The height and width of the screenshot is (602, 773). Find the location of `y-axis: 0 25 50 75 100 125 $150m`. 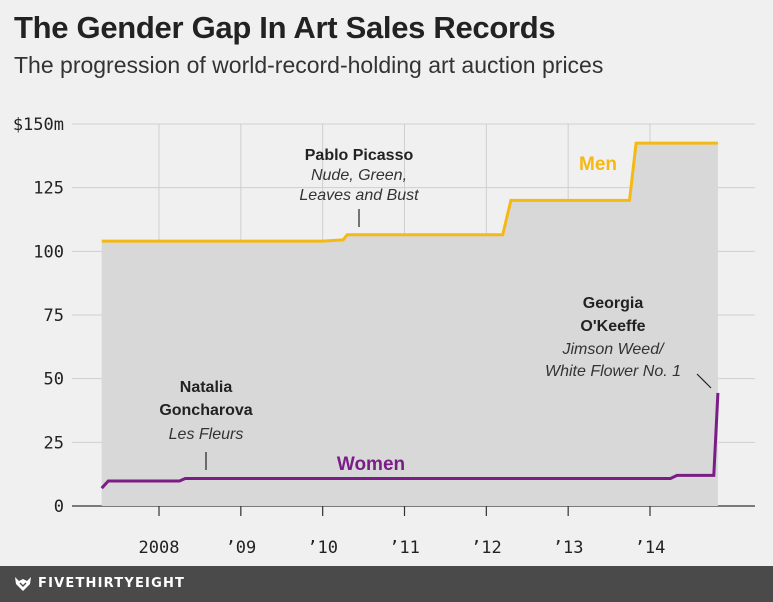

y-axis: 0 25 50 75 100 125 $150m is located at coordinates (38, 316).